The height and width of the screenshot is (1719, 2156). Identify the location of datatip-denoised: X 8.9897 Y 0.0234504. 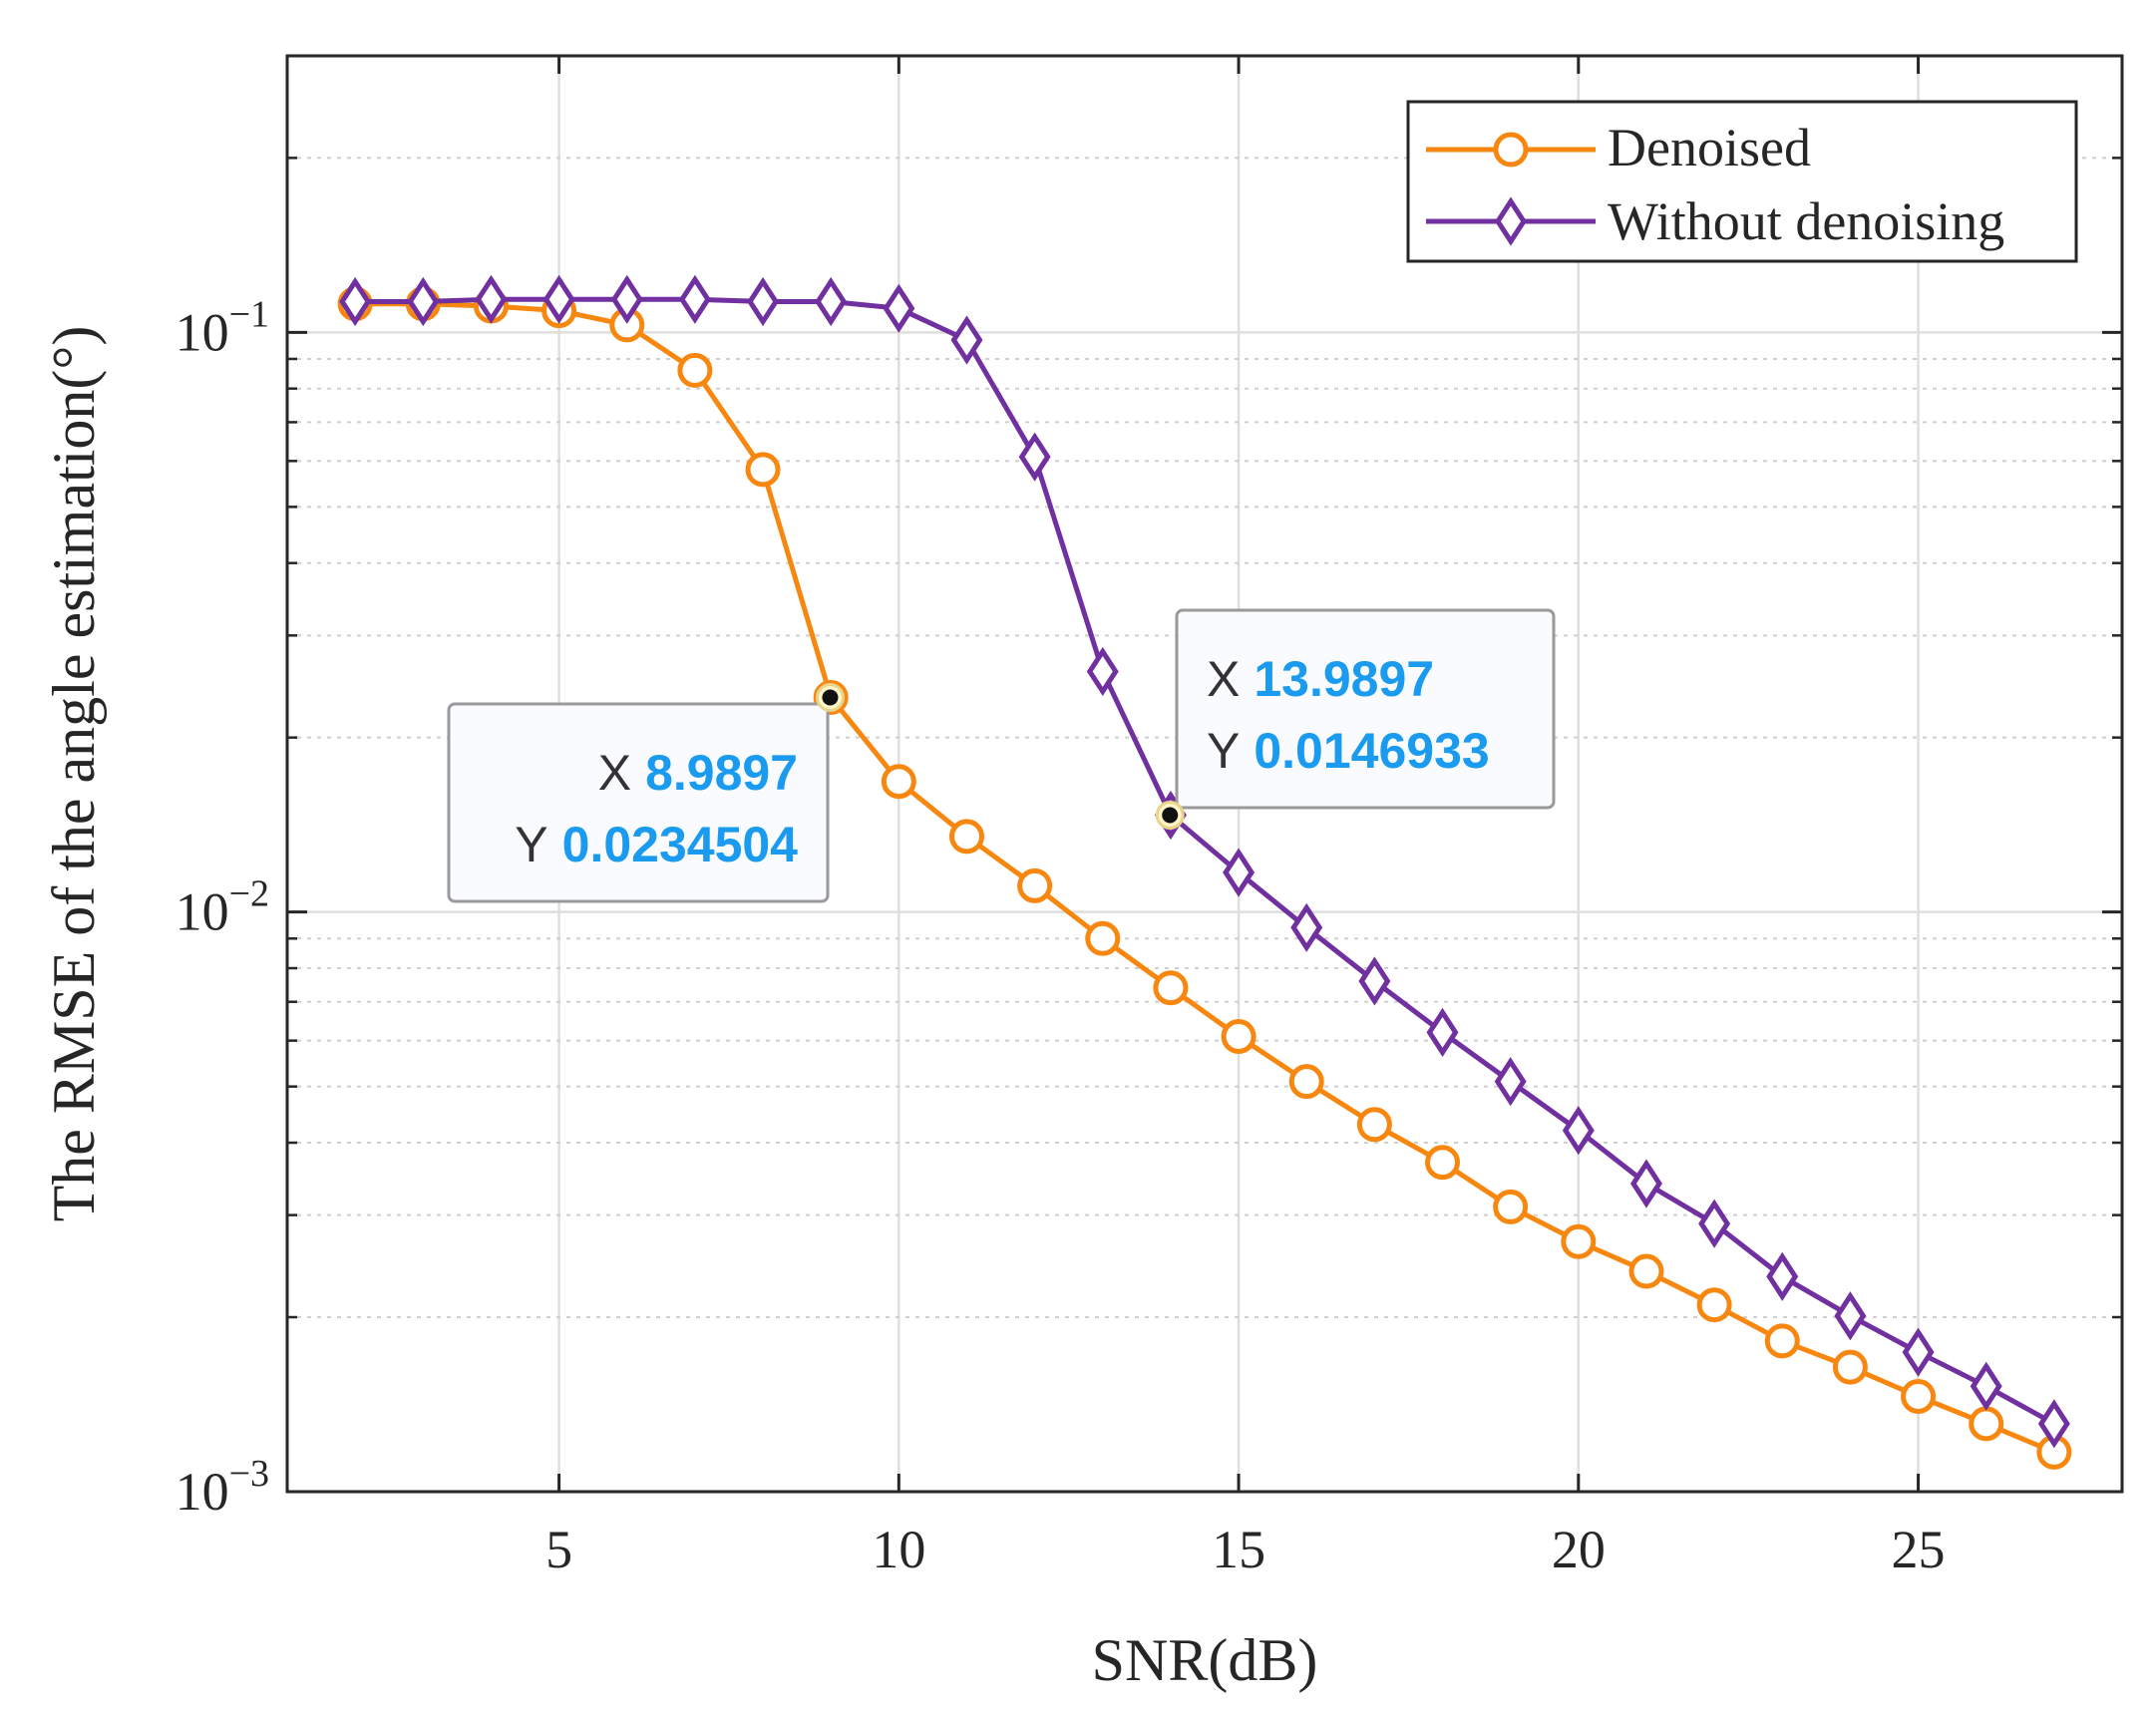
(638, 802).